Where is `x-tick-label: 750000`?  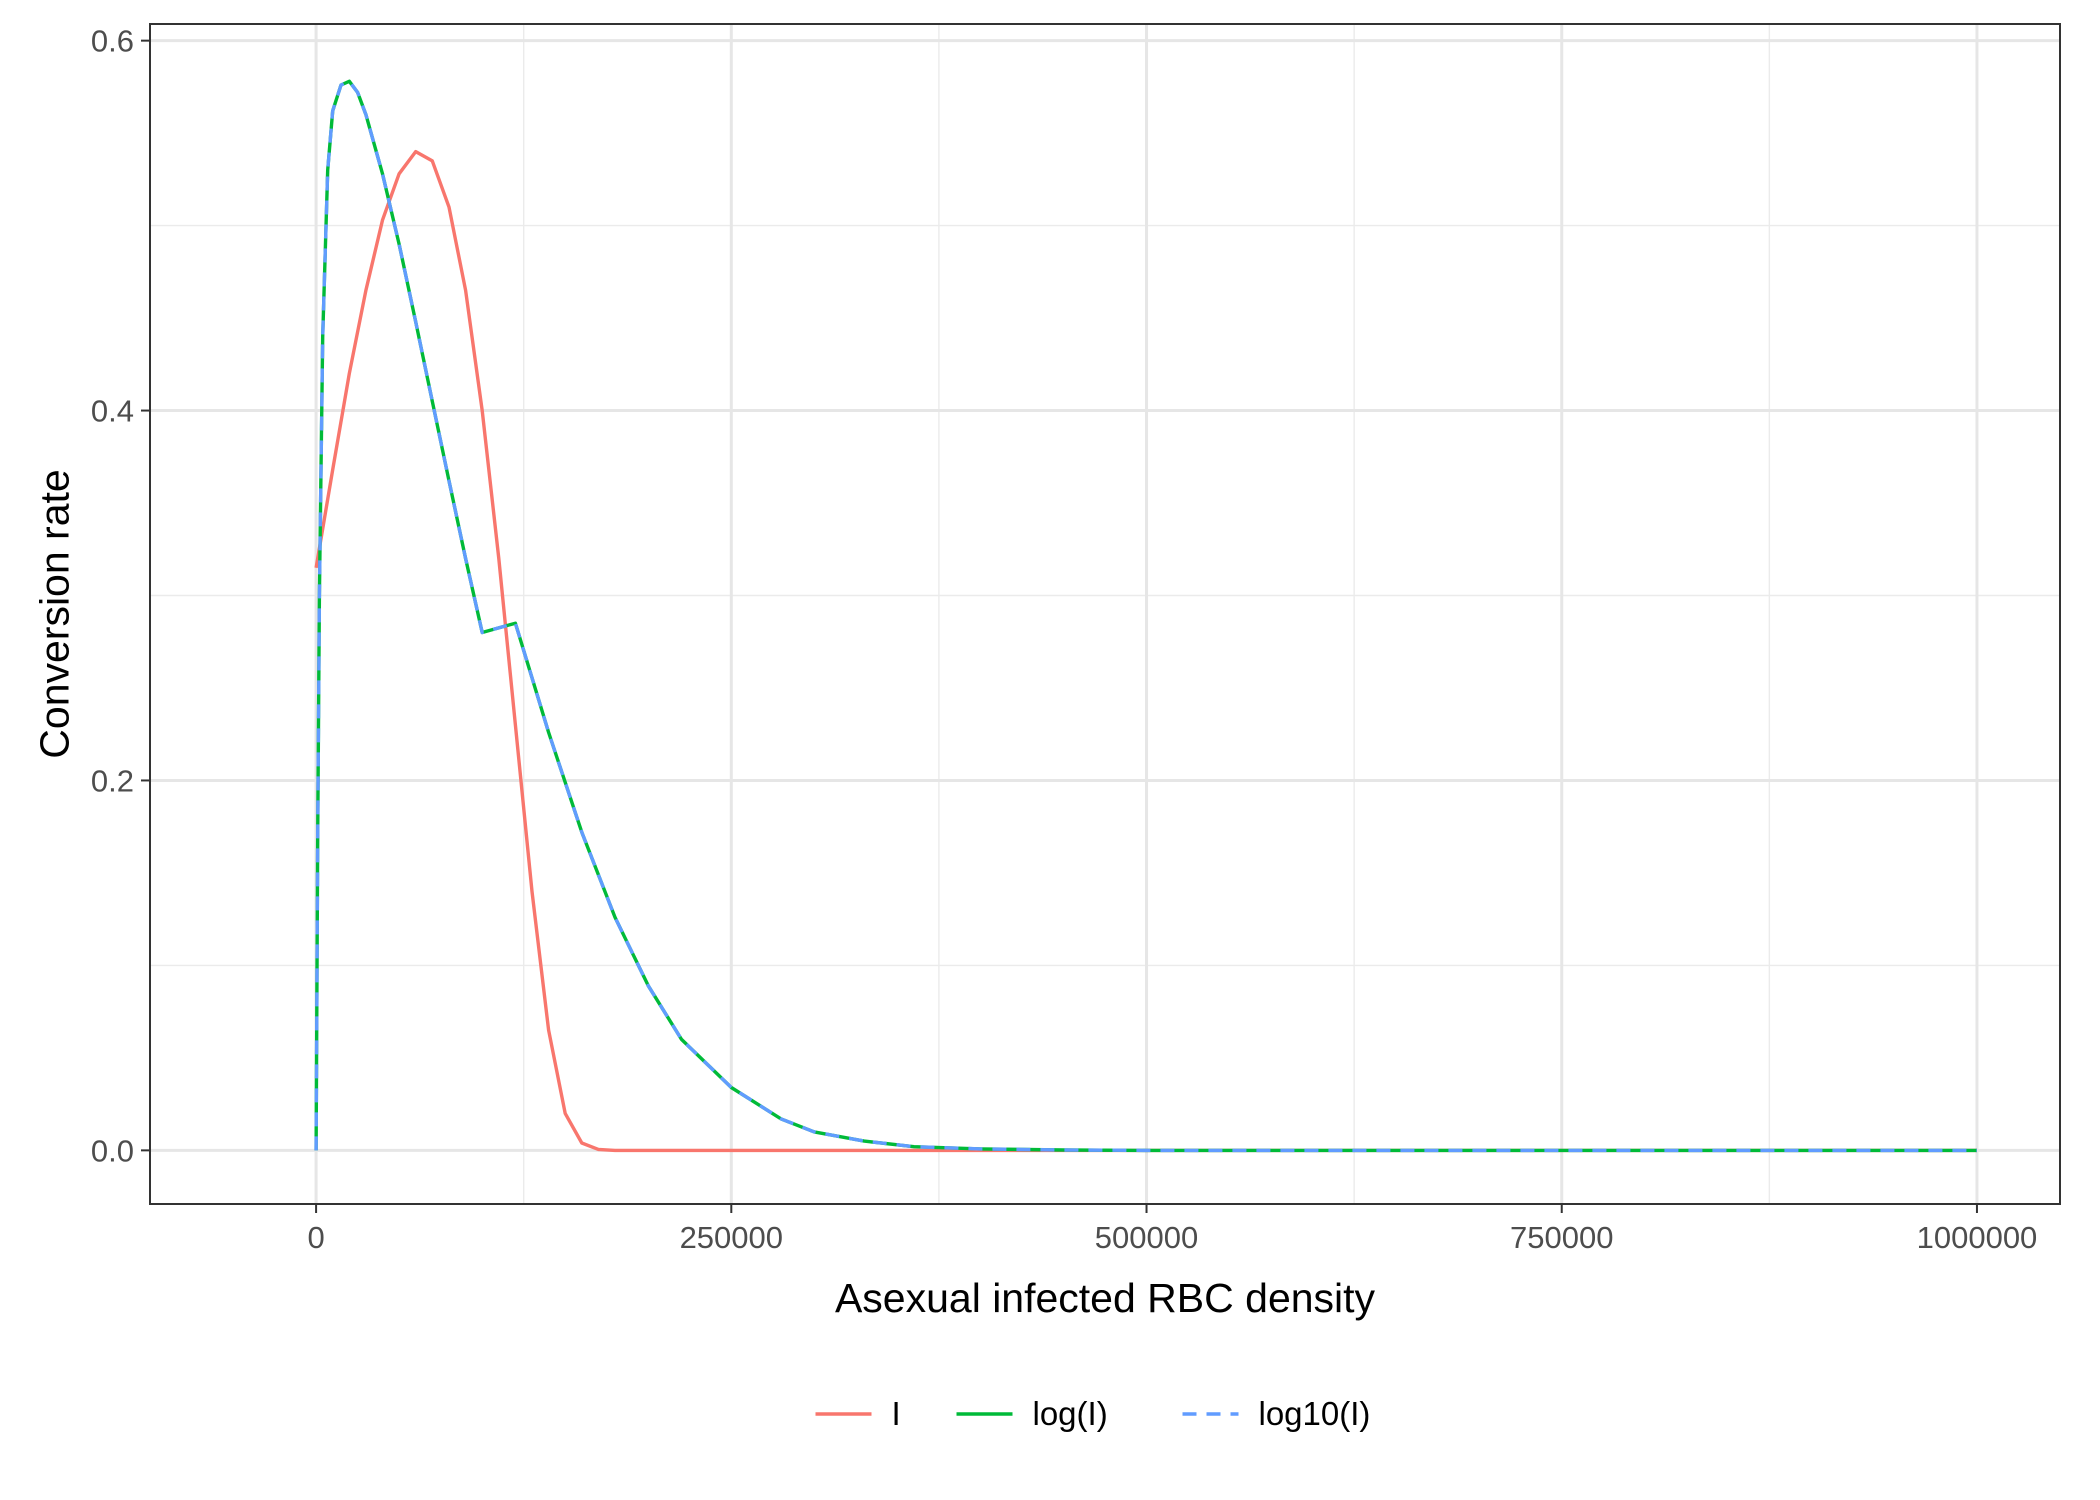
x-tick-label: 750000 is located at coordinates (1561, 1237).